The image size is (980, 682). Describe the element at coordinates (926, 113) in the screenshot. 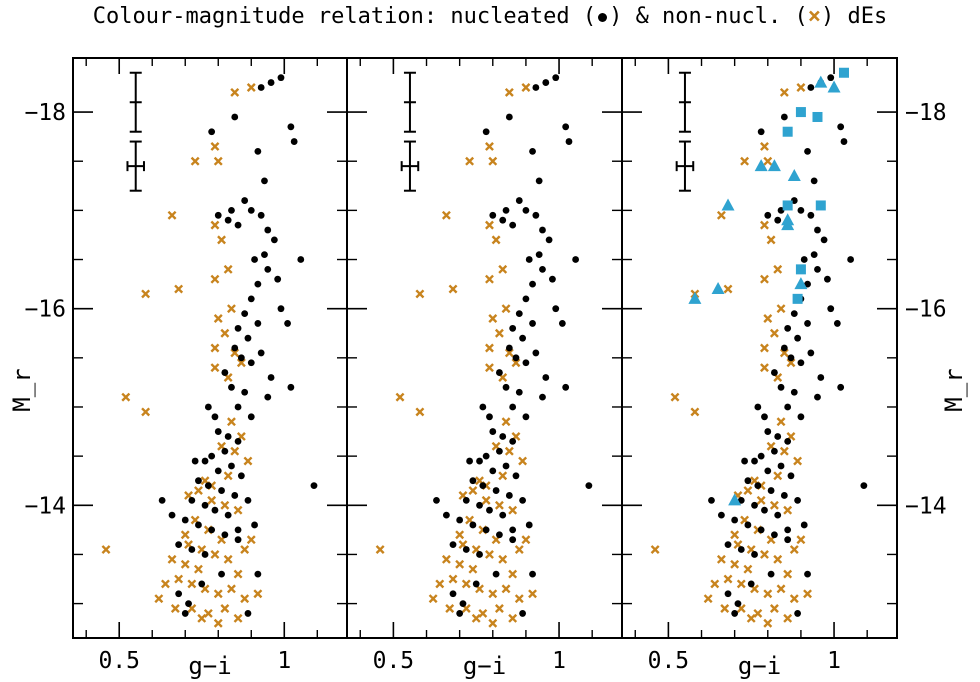

I see `y-tick-label-right: −18` at that location.